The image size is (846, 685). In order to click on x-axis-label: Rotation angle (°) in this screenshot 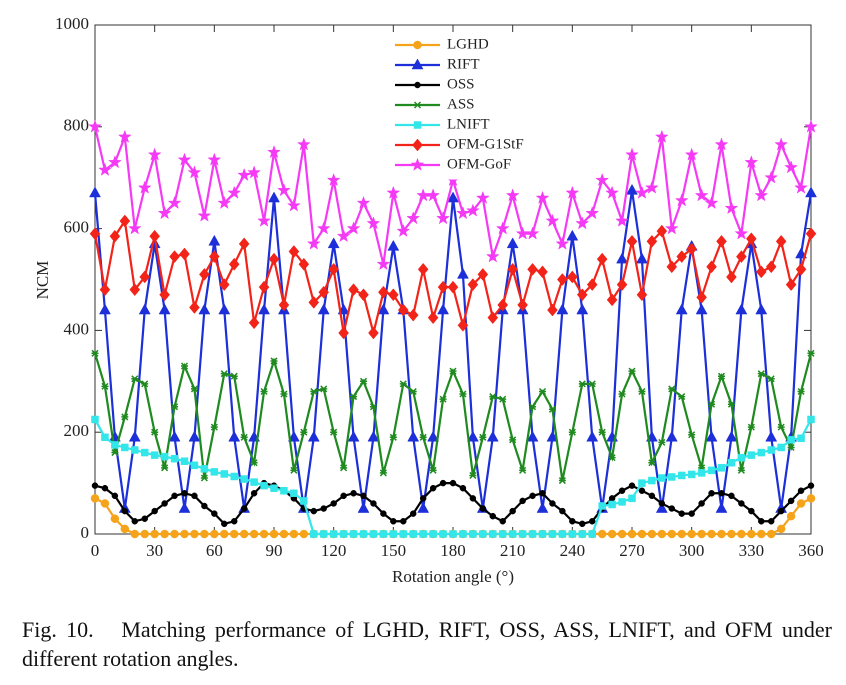, I will do `click(453, 576)`.